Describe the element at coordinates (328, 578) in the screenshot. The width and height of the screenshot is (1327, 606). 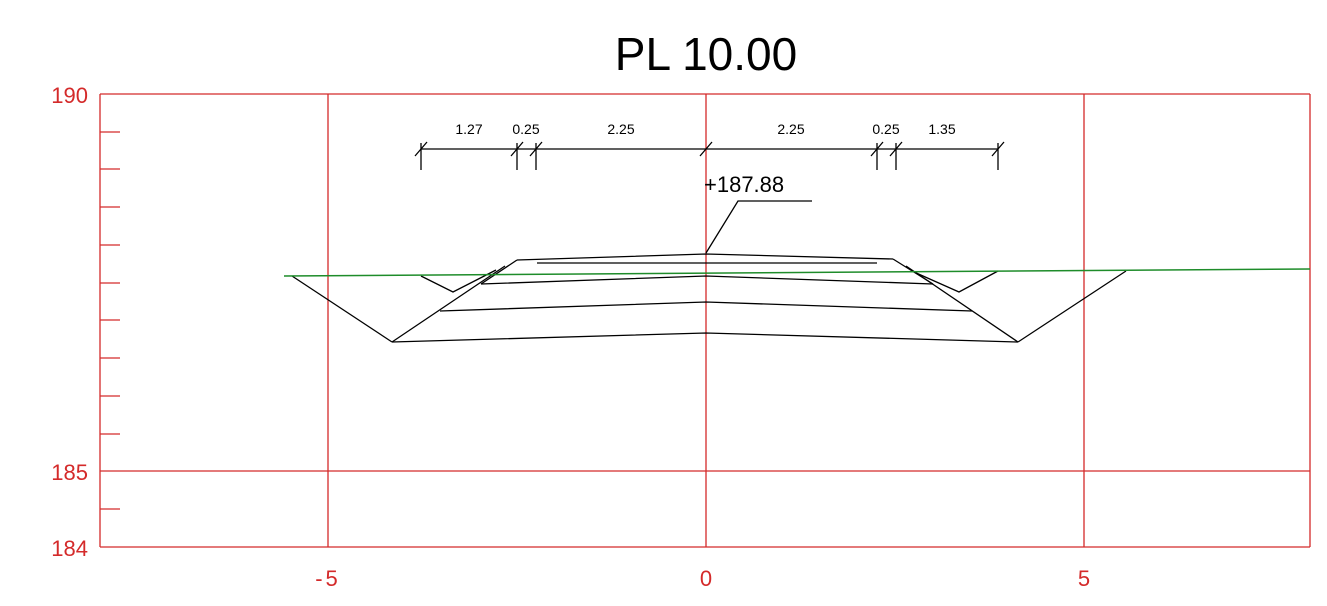
I see `x-label-minus5: -5` at that location.